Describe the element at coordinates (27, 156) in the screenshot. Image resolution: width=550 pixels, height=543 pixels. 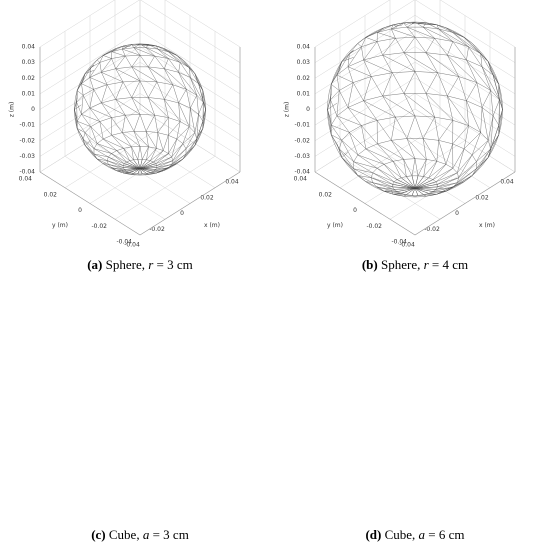
I see `z-tick-label: -0.03` at that location.